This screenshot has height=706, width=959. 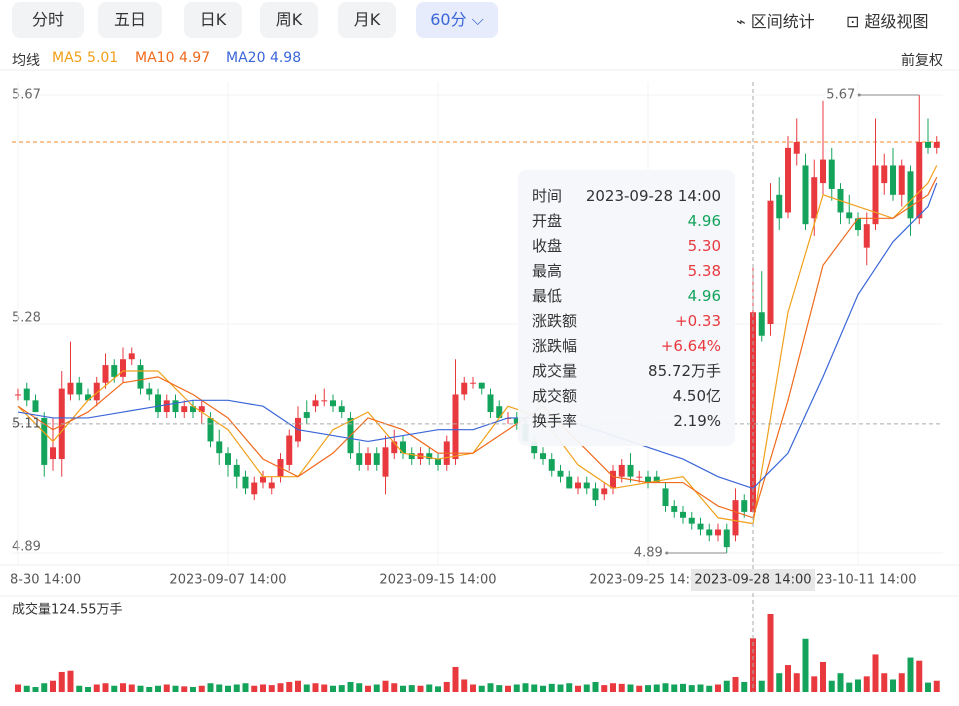 I want to click on tooltip-row: 最高 5.38, so click(x=626, y=271).